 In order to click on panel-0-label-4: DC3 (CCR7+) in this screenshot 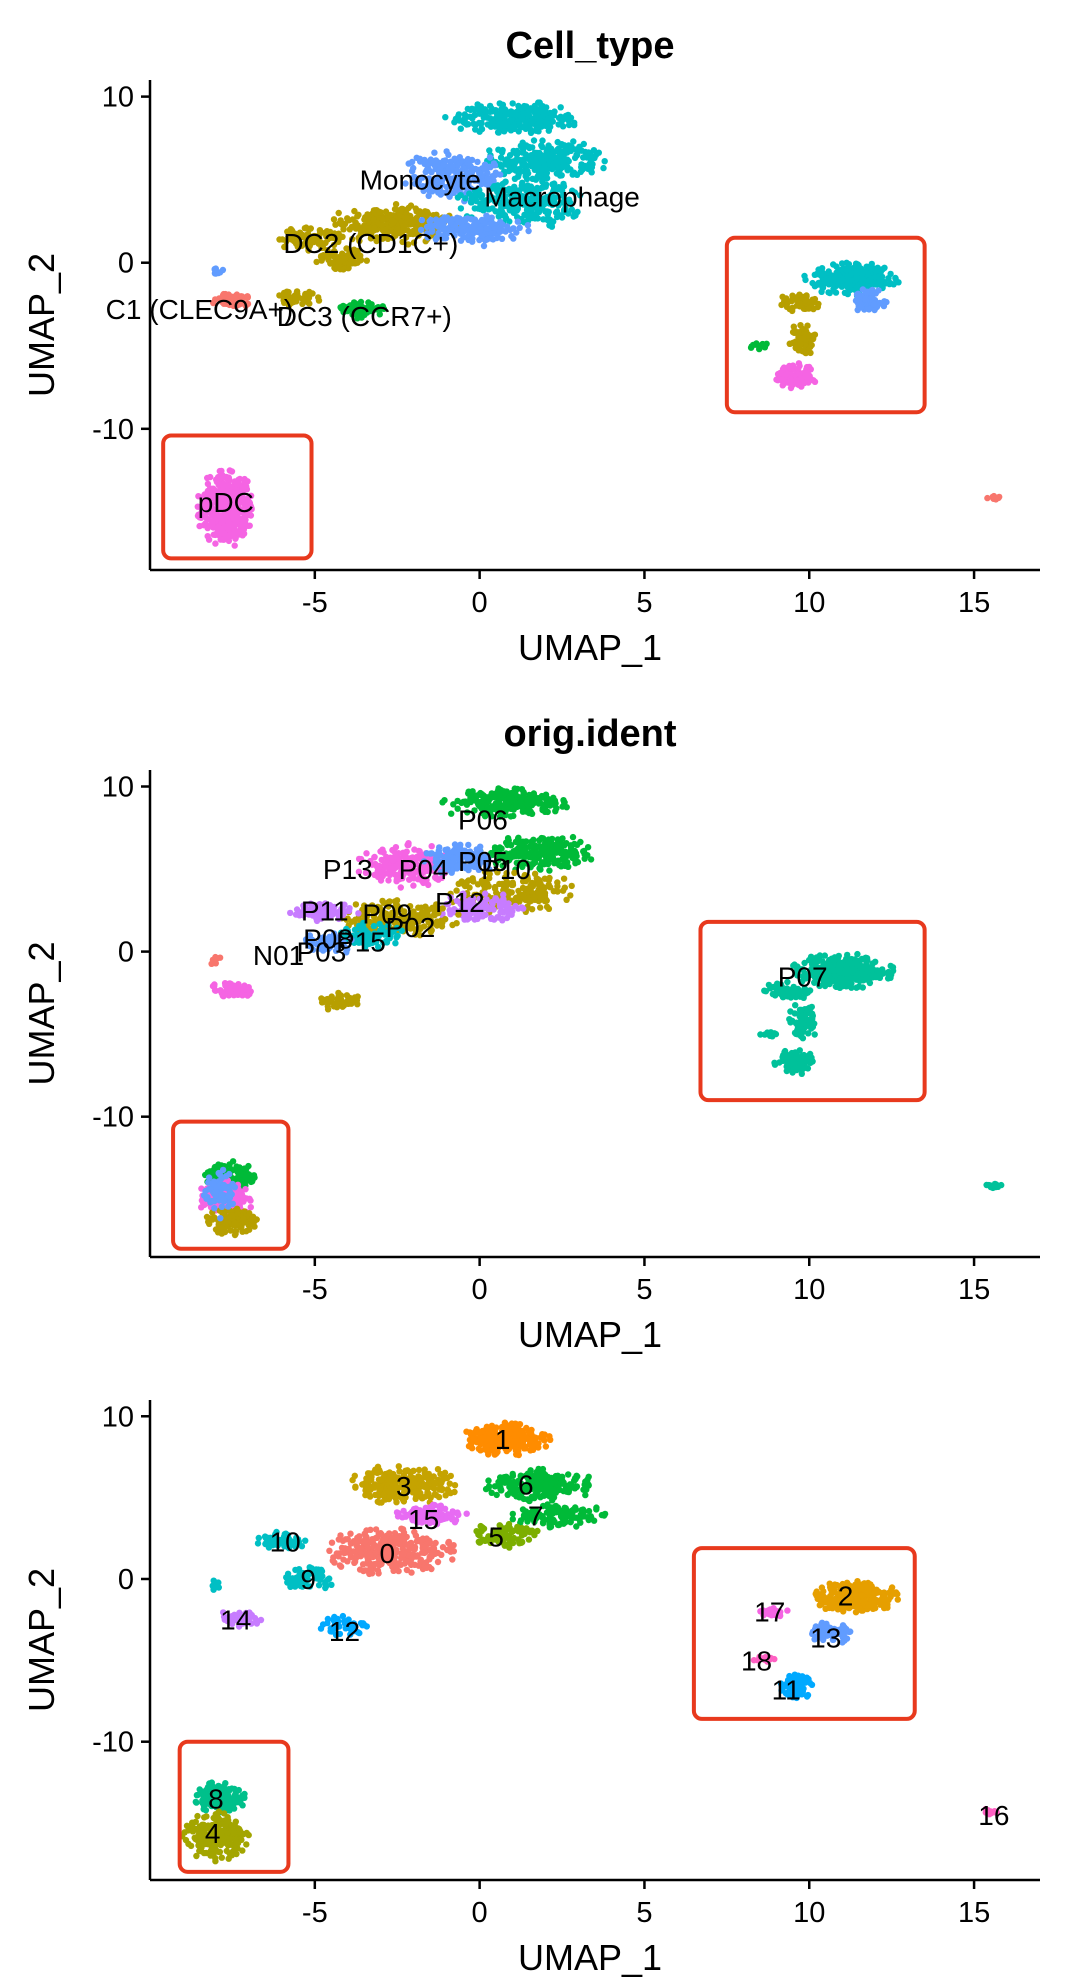, I will do `click(364, 316)`.